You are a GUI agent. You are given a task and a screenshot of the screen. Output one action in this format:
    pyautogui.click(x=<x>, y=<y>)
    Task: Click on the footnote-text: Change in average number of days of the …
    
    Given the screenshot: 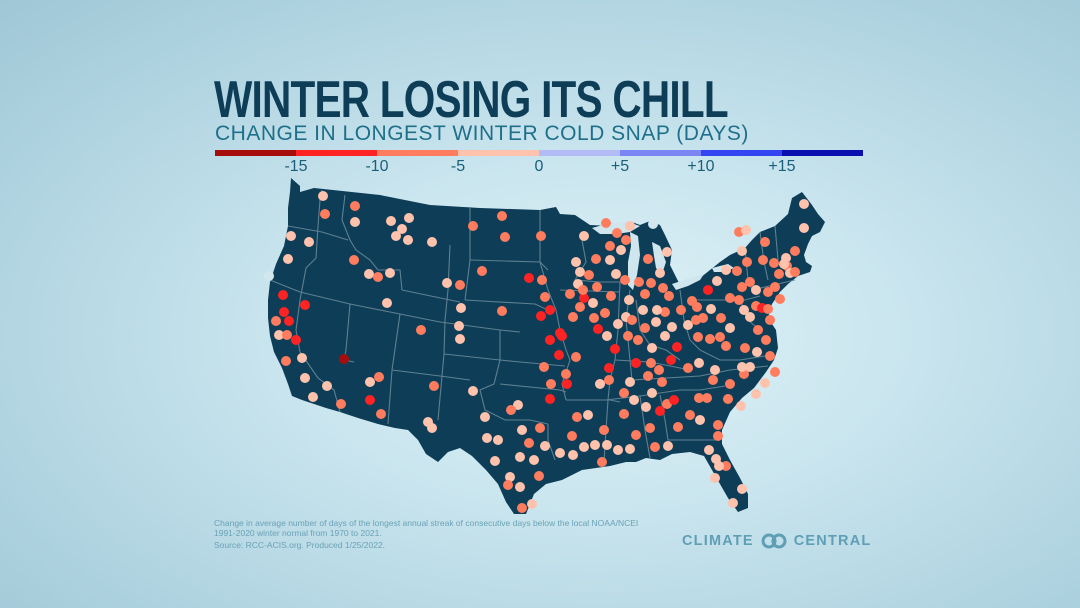 What is the action you would take?
    pyautogui.click(x=426, y=528)
    